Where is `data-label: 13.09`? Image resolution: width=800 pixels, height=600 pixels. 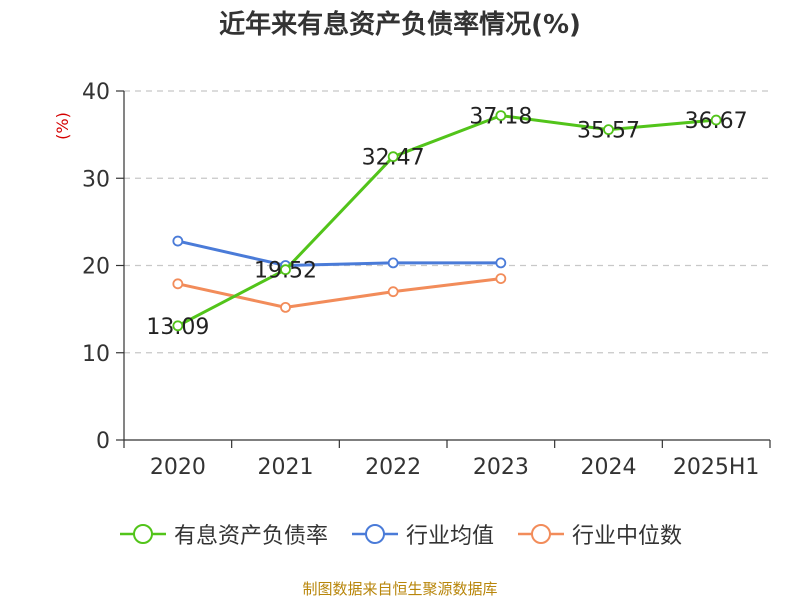 data-label: 13.09 is located at coordinates (177, 327).